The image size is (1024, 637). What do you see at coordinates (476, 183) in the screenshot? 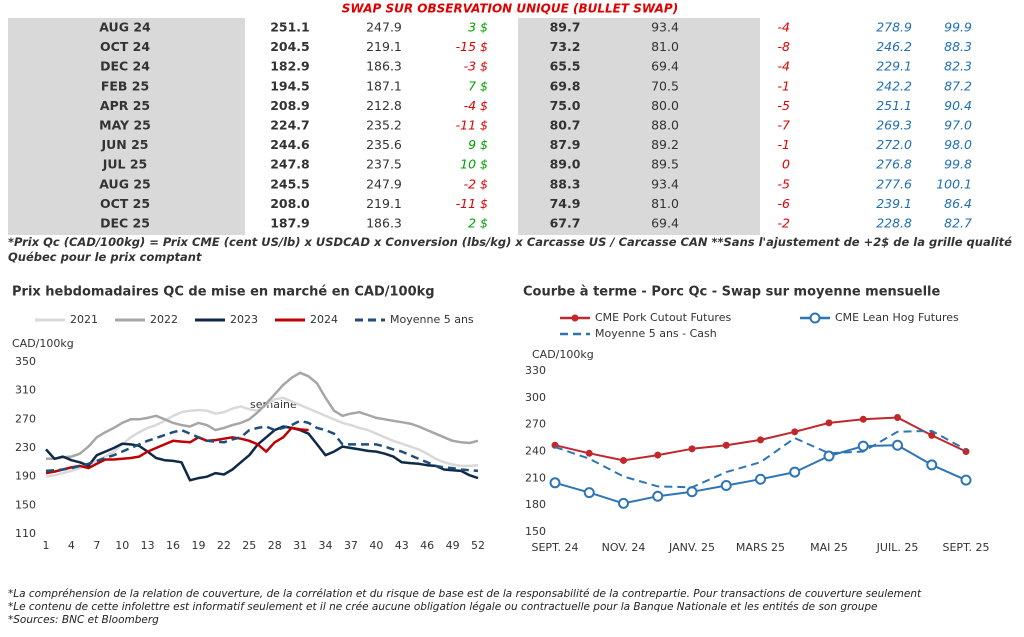
I see `table-cell: -2 $` at bounding box center [476, 183].